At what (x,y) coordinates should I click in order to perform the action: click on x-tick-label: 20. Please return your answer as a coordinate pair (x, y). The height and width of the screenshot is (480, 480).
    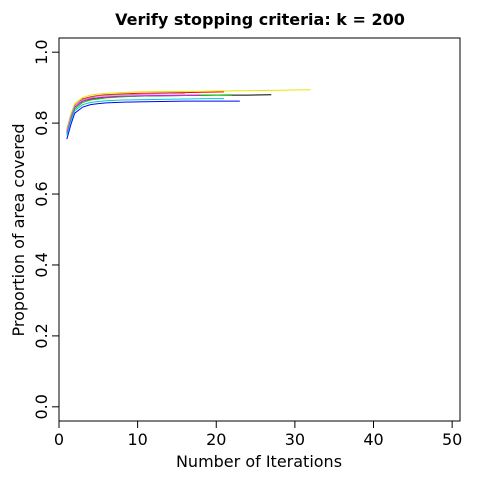
    Looking at the image, I should click on (216, 439).